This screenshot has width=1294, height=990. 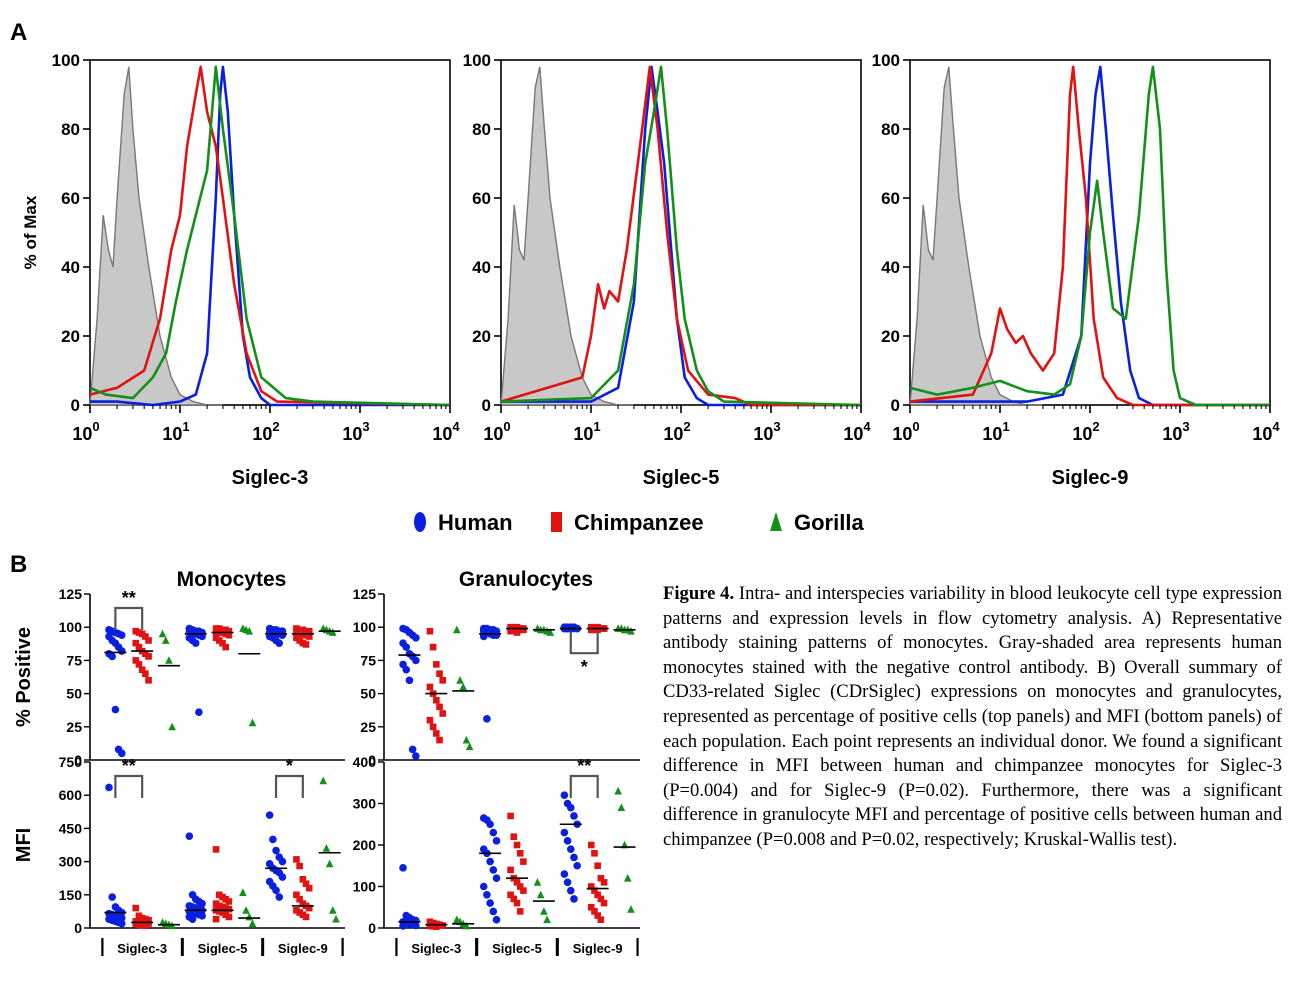 I want to click on legend-label: Human, so click(x=475, y=522).